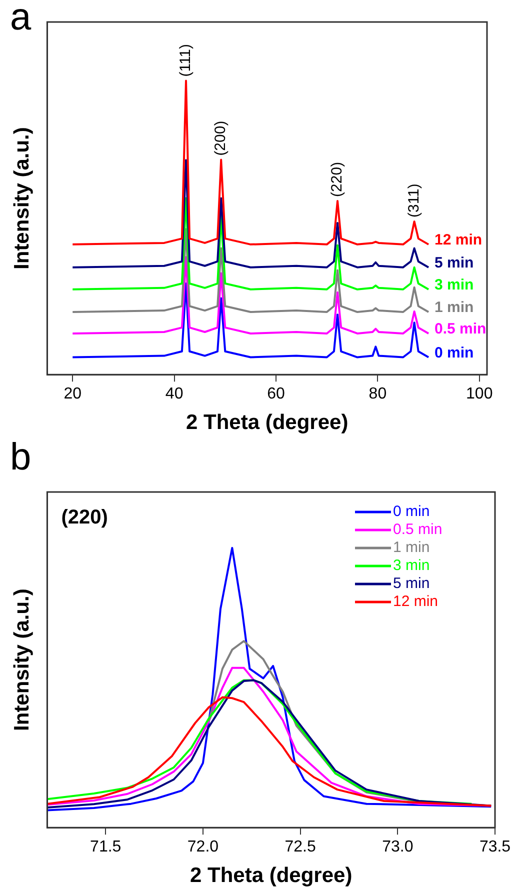 This screenshot has width=517, height=893. I want to click on series-label: 0.5 min, so click(460, 329).